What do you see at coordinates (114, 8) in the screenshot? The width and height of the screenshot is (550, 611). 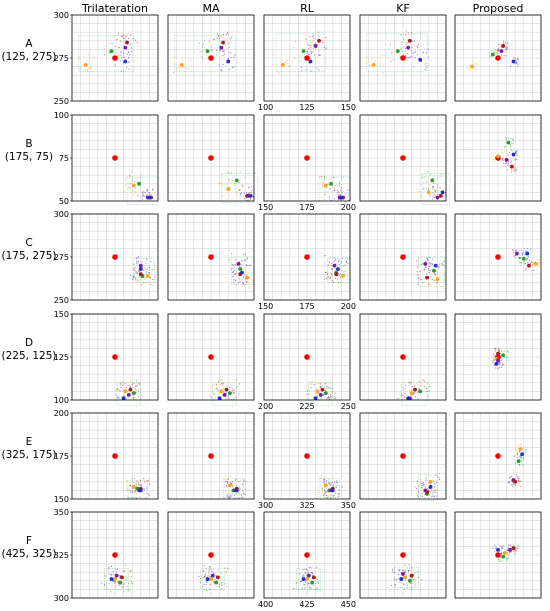 I see `column-title-trilateration: Trilateration` at bounding box center [114, 8].